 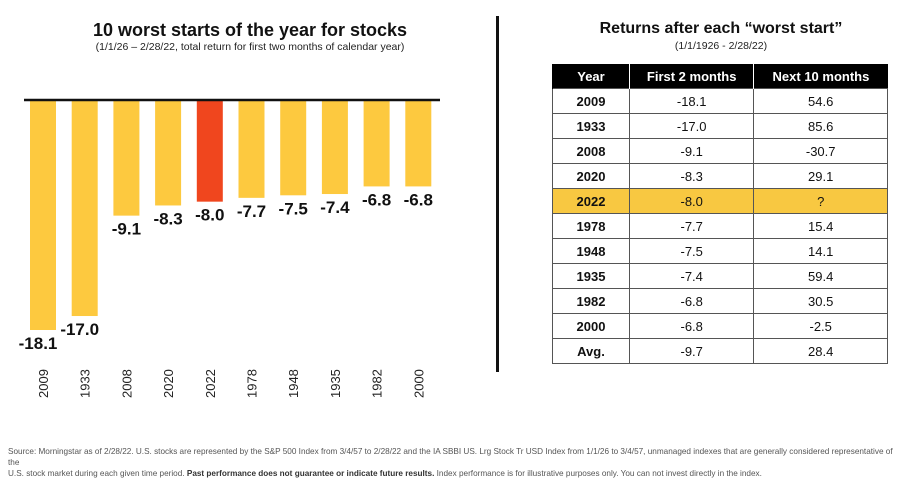 What do you see at coordinates (84, 208) in the screenshot?
I see `bar-1933` at bounding box center [84, 208].